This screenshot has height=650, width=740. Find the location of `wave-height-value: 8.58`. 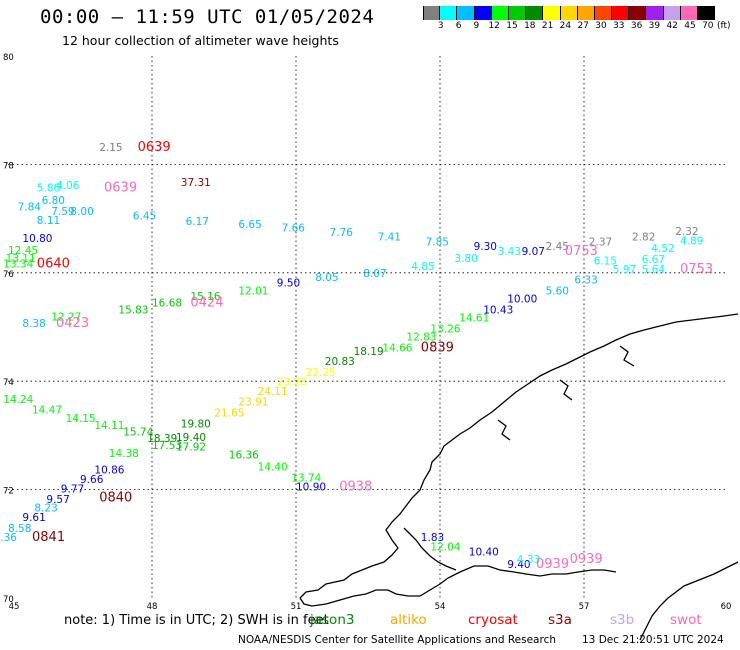

wave-height-value: 8.58 is located at coordinates (19, 529).